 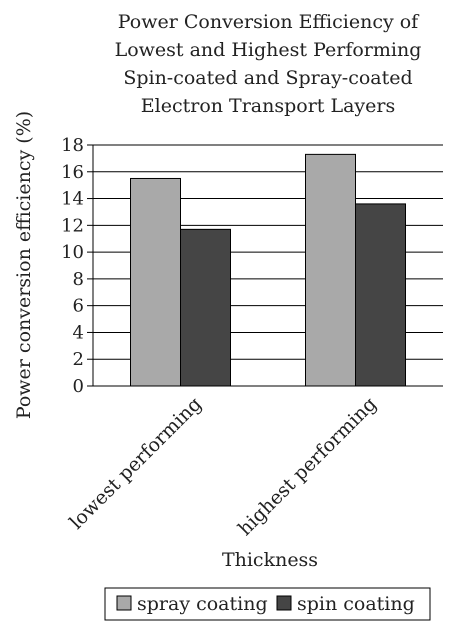 What do you see at coordinates (268, 106) in the screenshot?
I see `title-line: Electron Transport Layers` at bounding box center [268, 106].